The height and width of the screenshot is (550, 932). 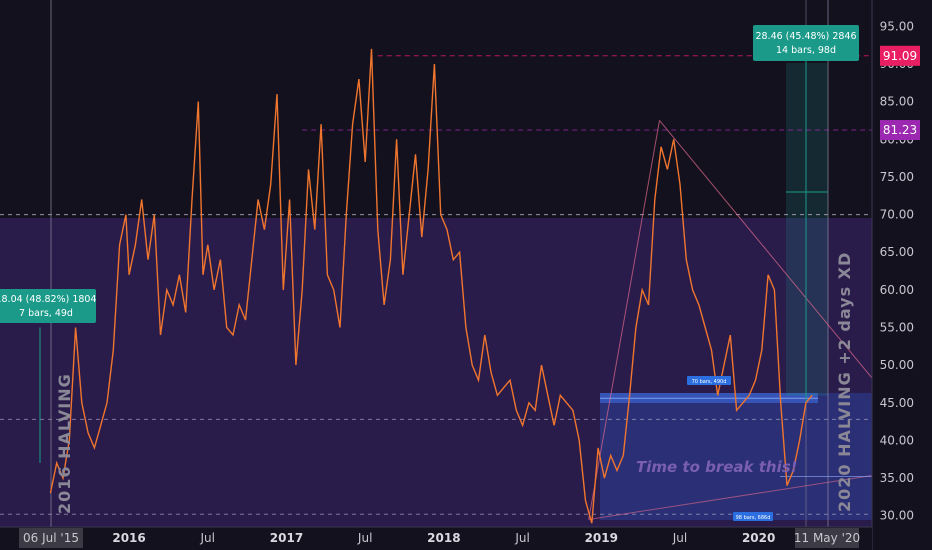 I want to click on measure-label-left-line2: 7 bars, 49d, so click(x=46, y=313).